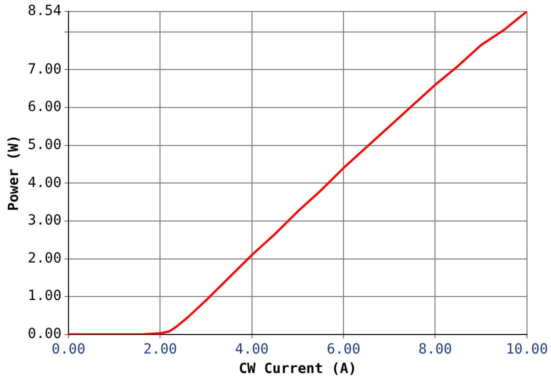  I want to click on y-tick-label: 4.00, so click(45, 182).